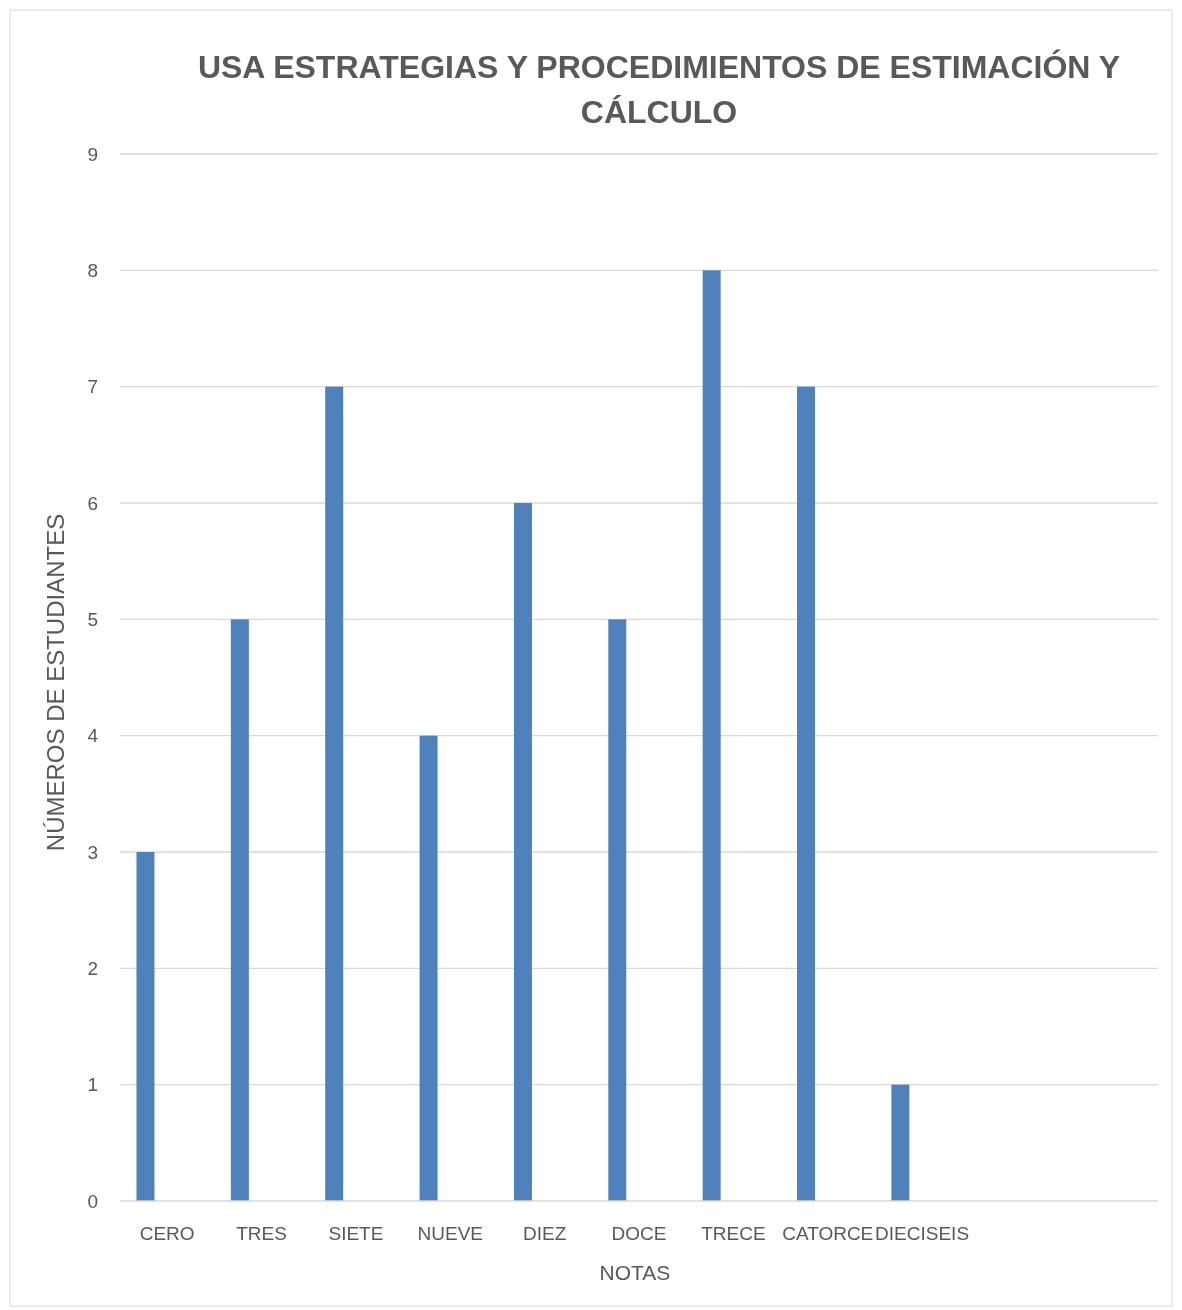 This screenshot has width=1182, height=1310. Describe the element at coordinates (93, 736) in the screenshot. I see `y-tick-label: 4` at that location.